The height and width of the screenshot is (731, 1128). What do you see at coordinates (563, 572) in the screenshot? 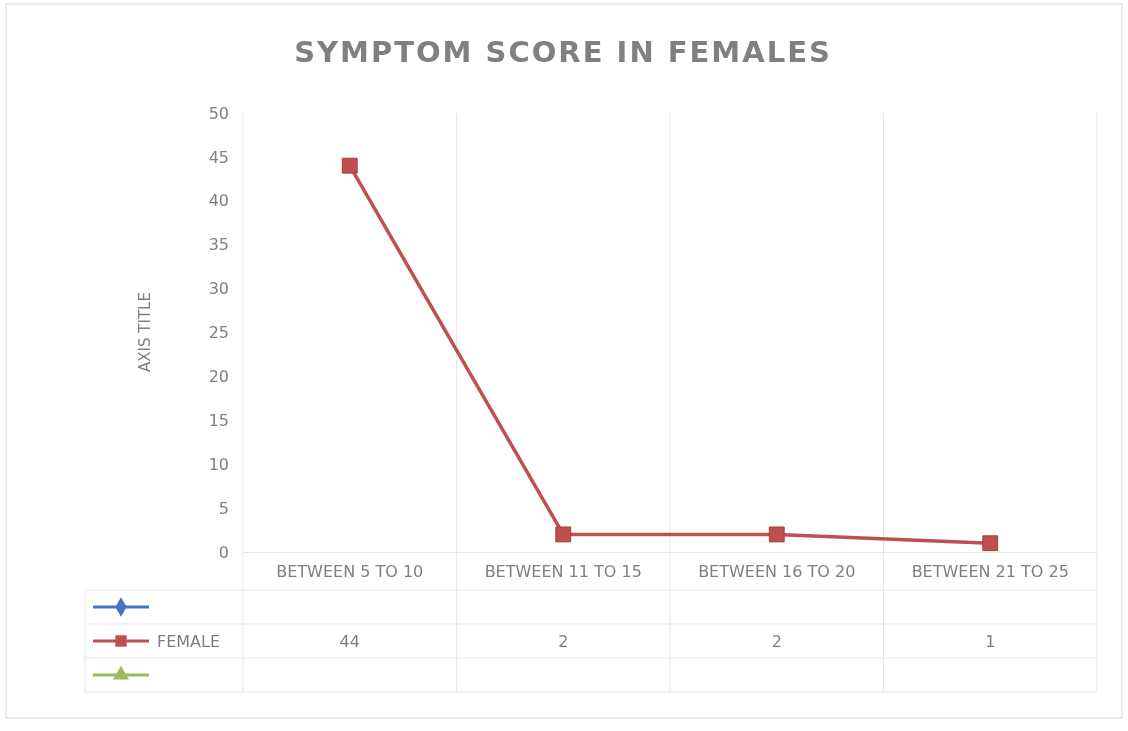
I see `x-tick-label: BETWEEN 11 TO 15` at bounding box center [563, 572].